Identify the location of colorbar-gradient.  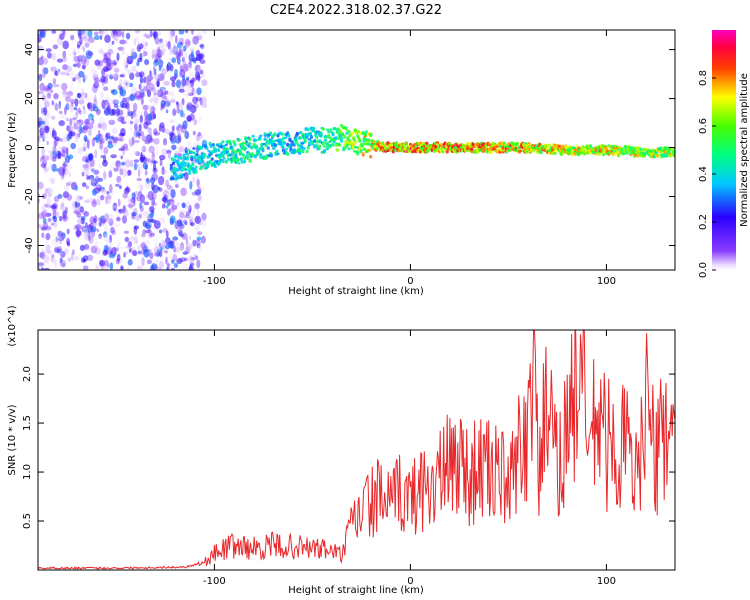
(724, 150).